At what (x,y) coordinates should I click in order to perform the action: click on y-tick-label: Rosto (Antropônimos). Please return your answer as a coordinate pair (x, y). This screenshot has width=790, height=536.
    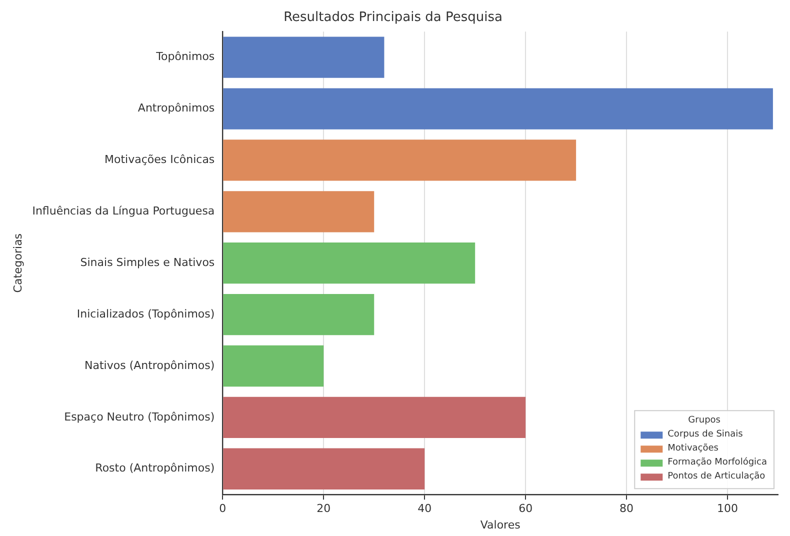
    Looking at the image, I should click on (155, 468).